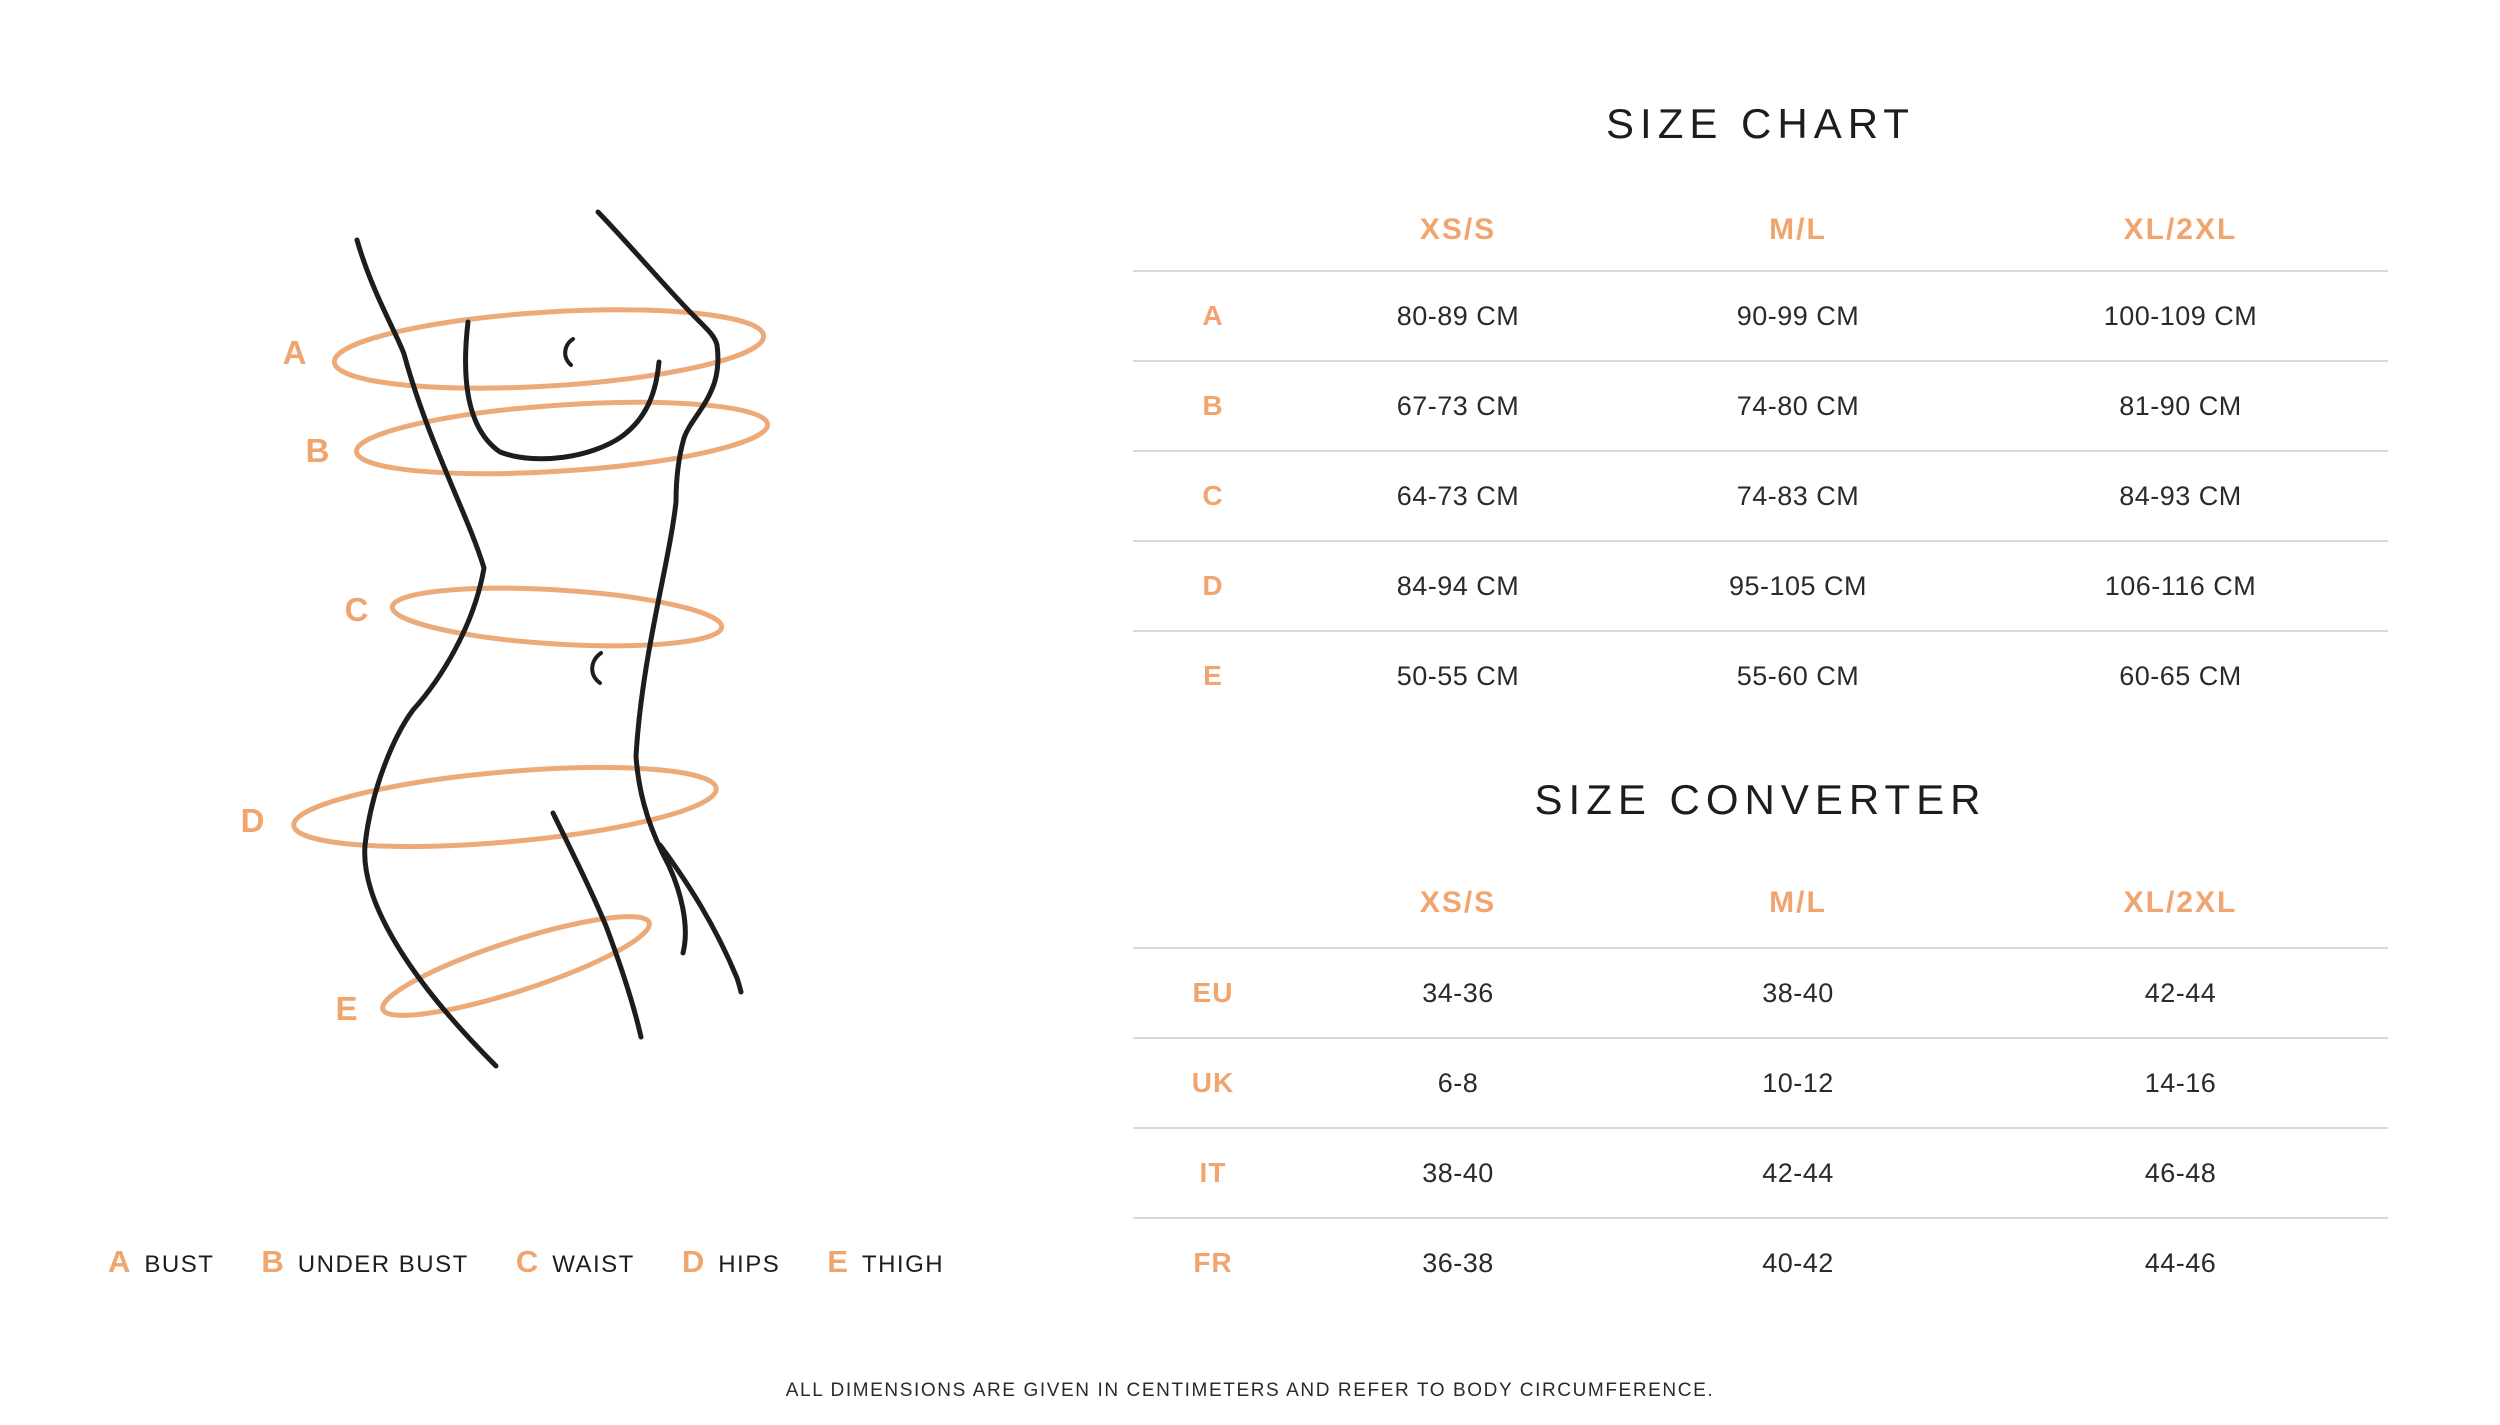 The width and height of the screenshot is (2500, 1425). What do you see at coordinates (1760, 1082) in the screenshot?
I see `table-row-uk: UK 6-8 10-12 14-16` at bounding box center [1760, 1082].